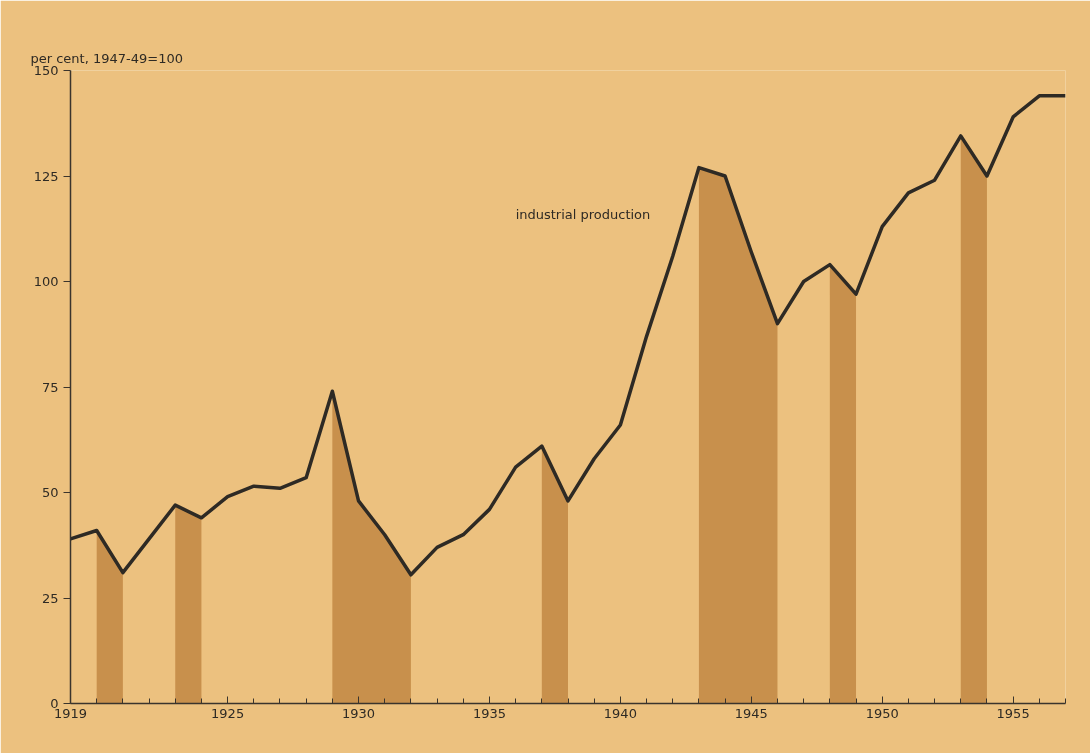  Describe the element at coordinates (46, 281) in the screenshot. I see `y-tick-label: 100` at that location.